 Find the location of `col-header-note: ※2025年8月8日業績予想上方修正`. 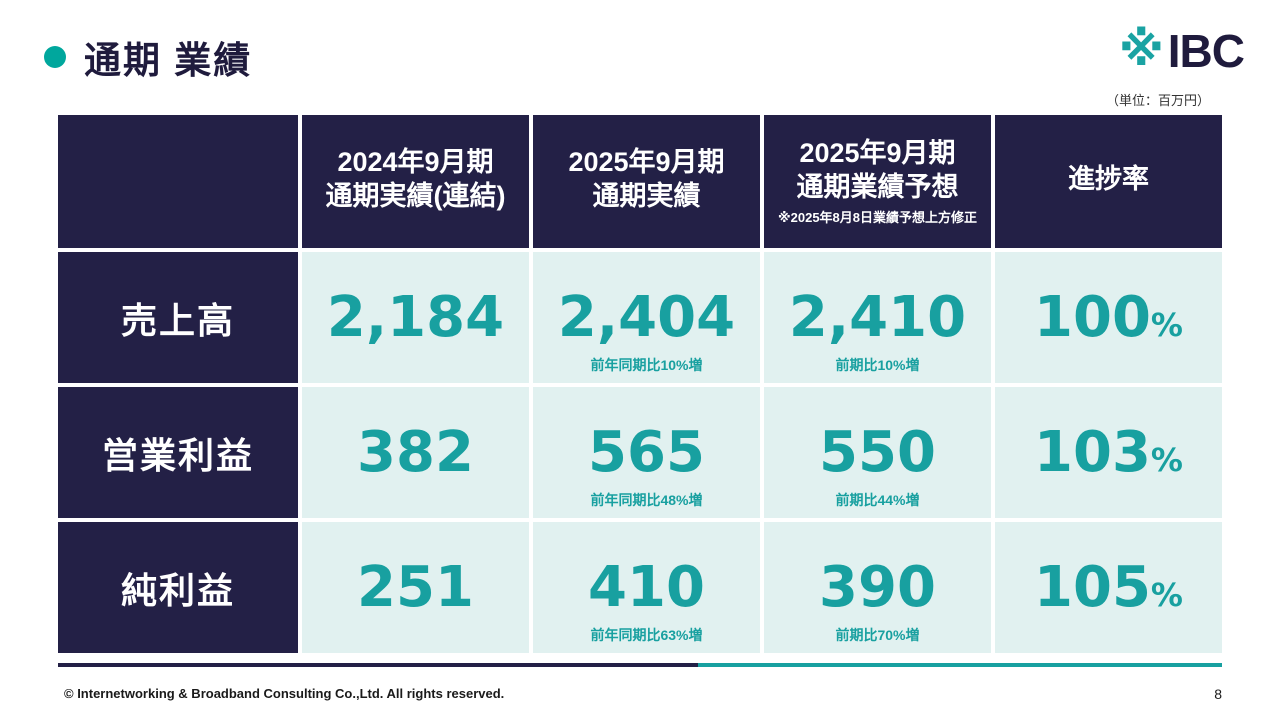

col-header-note: ※2025年8月8日業績予想上方修正 is located at coordinates (877, 218).